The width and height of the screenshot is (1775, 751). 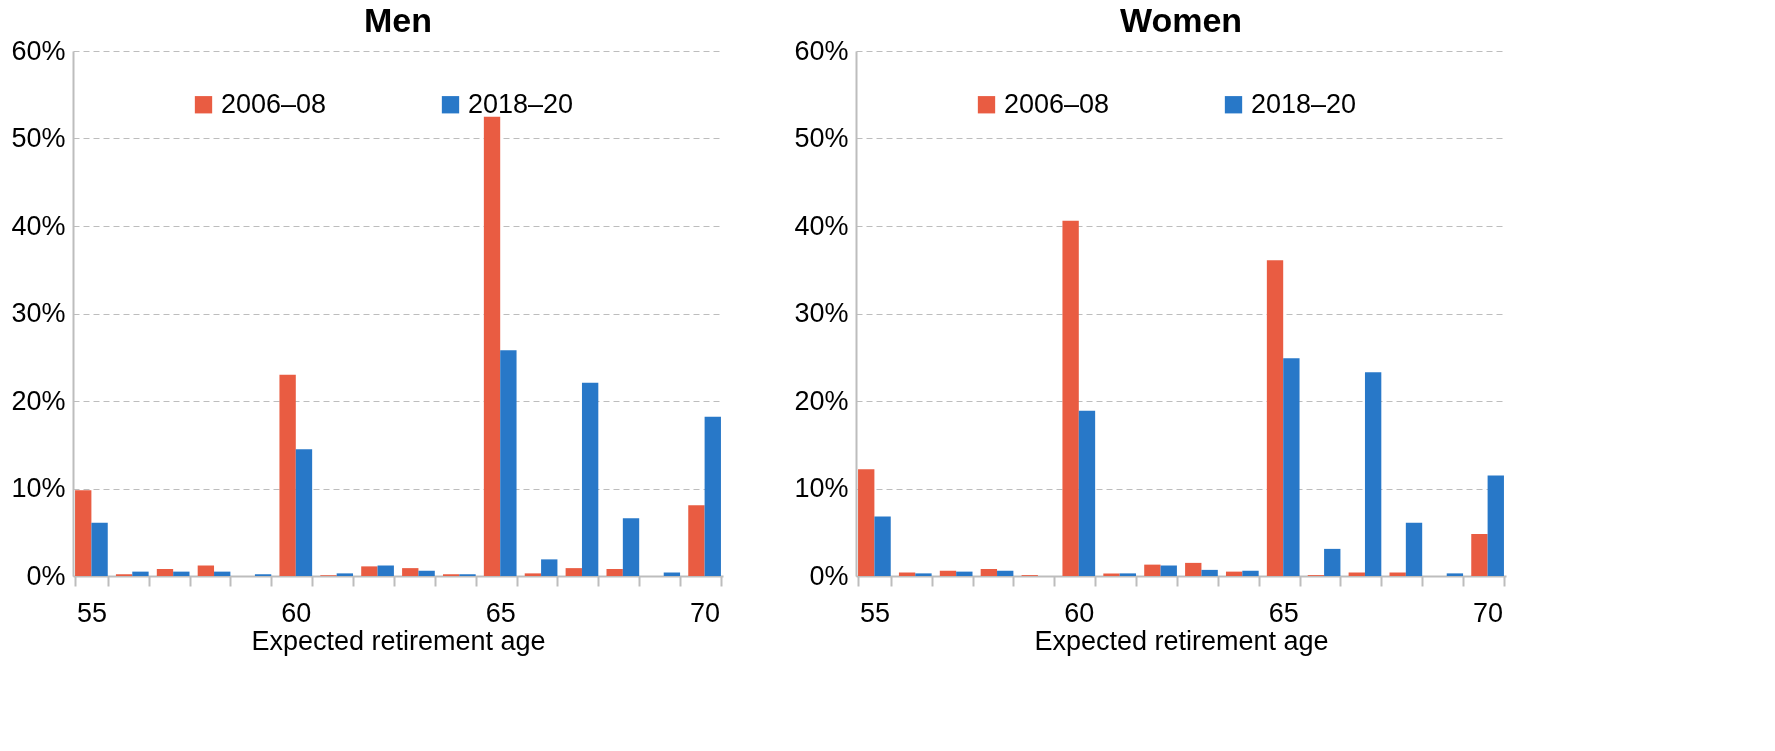 I want to click on chart-title: Men, so click(x=398, y=20).